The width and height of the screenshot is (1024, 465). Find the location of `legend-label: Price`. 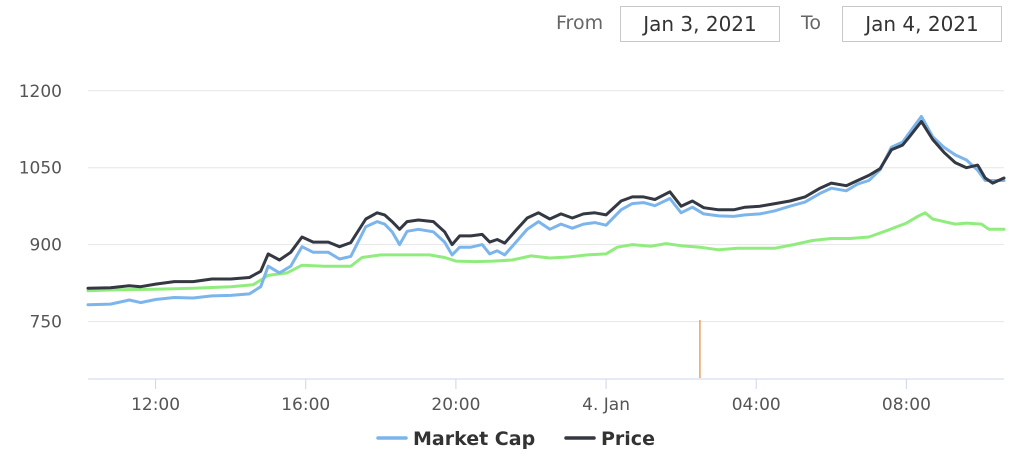

legend-label: Price is located at coordinates (628, 439).